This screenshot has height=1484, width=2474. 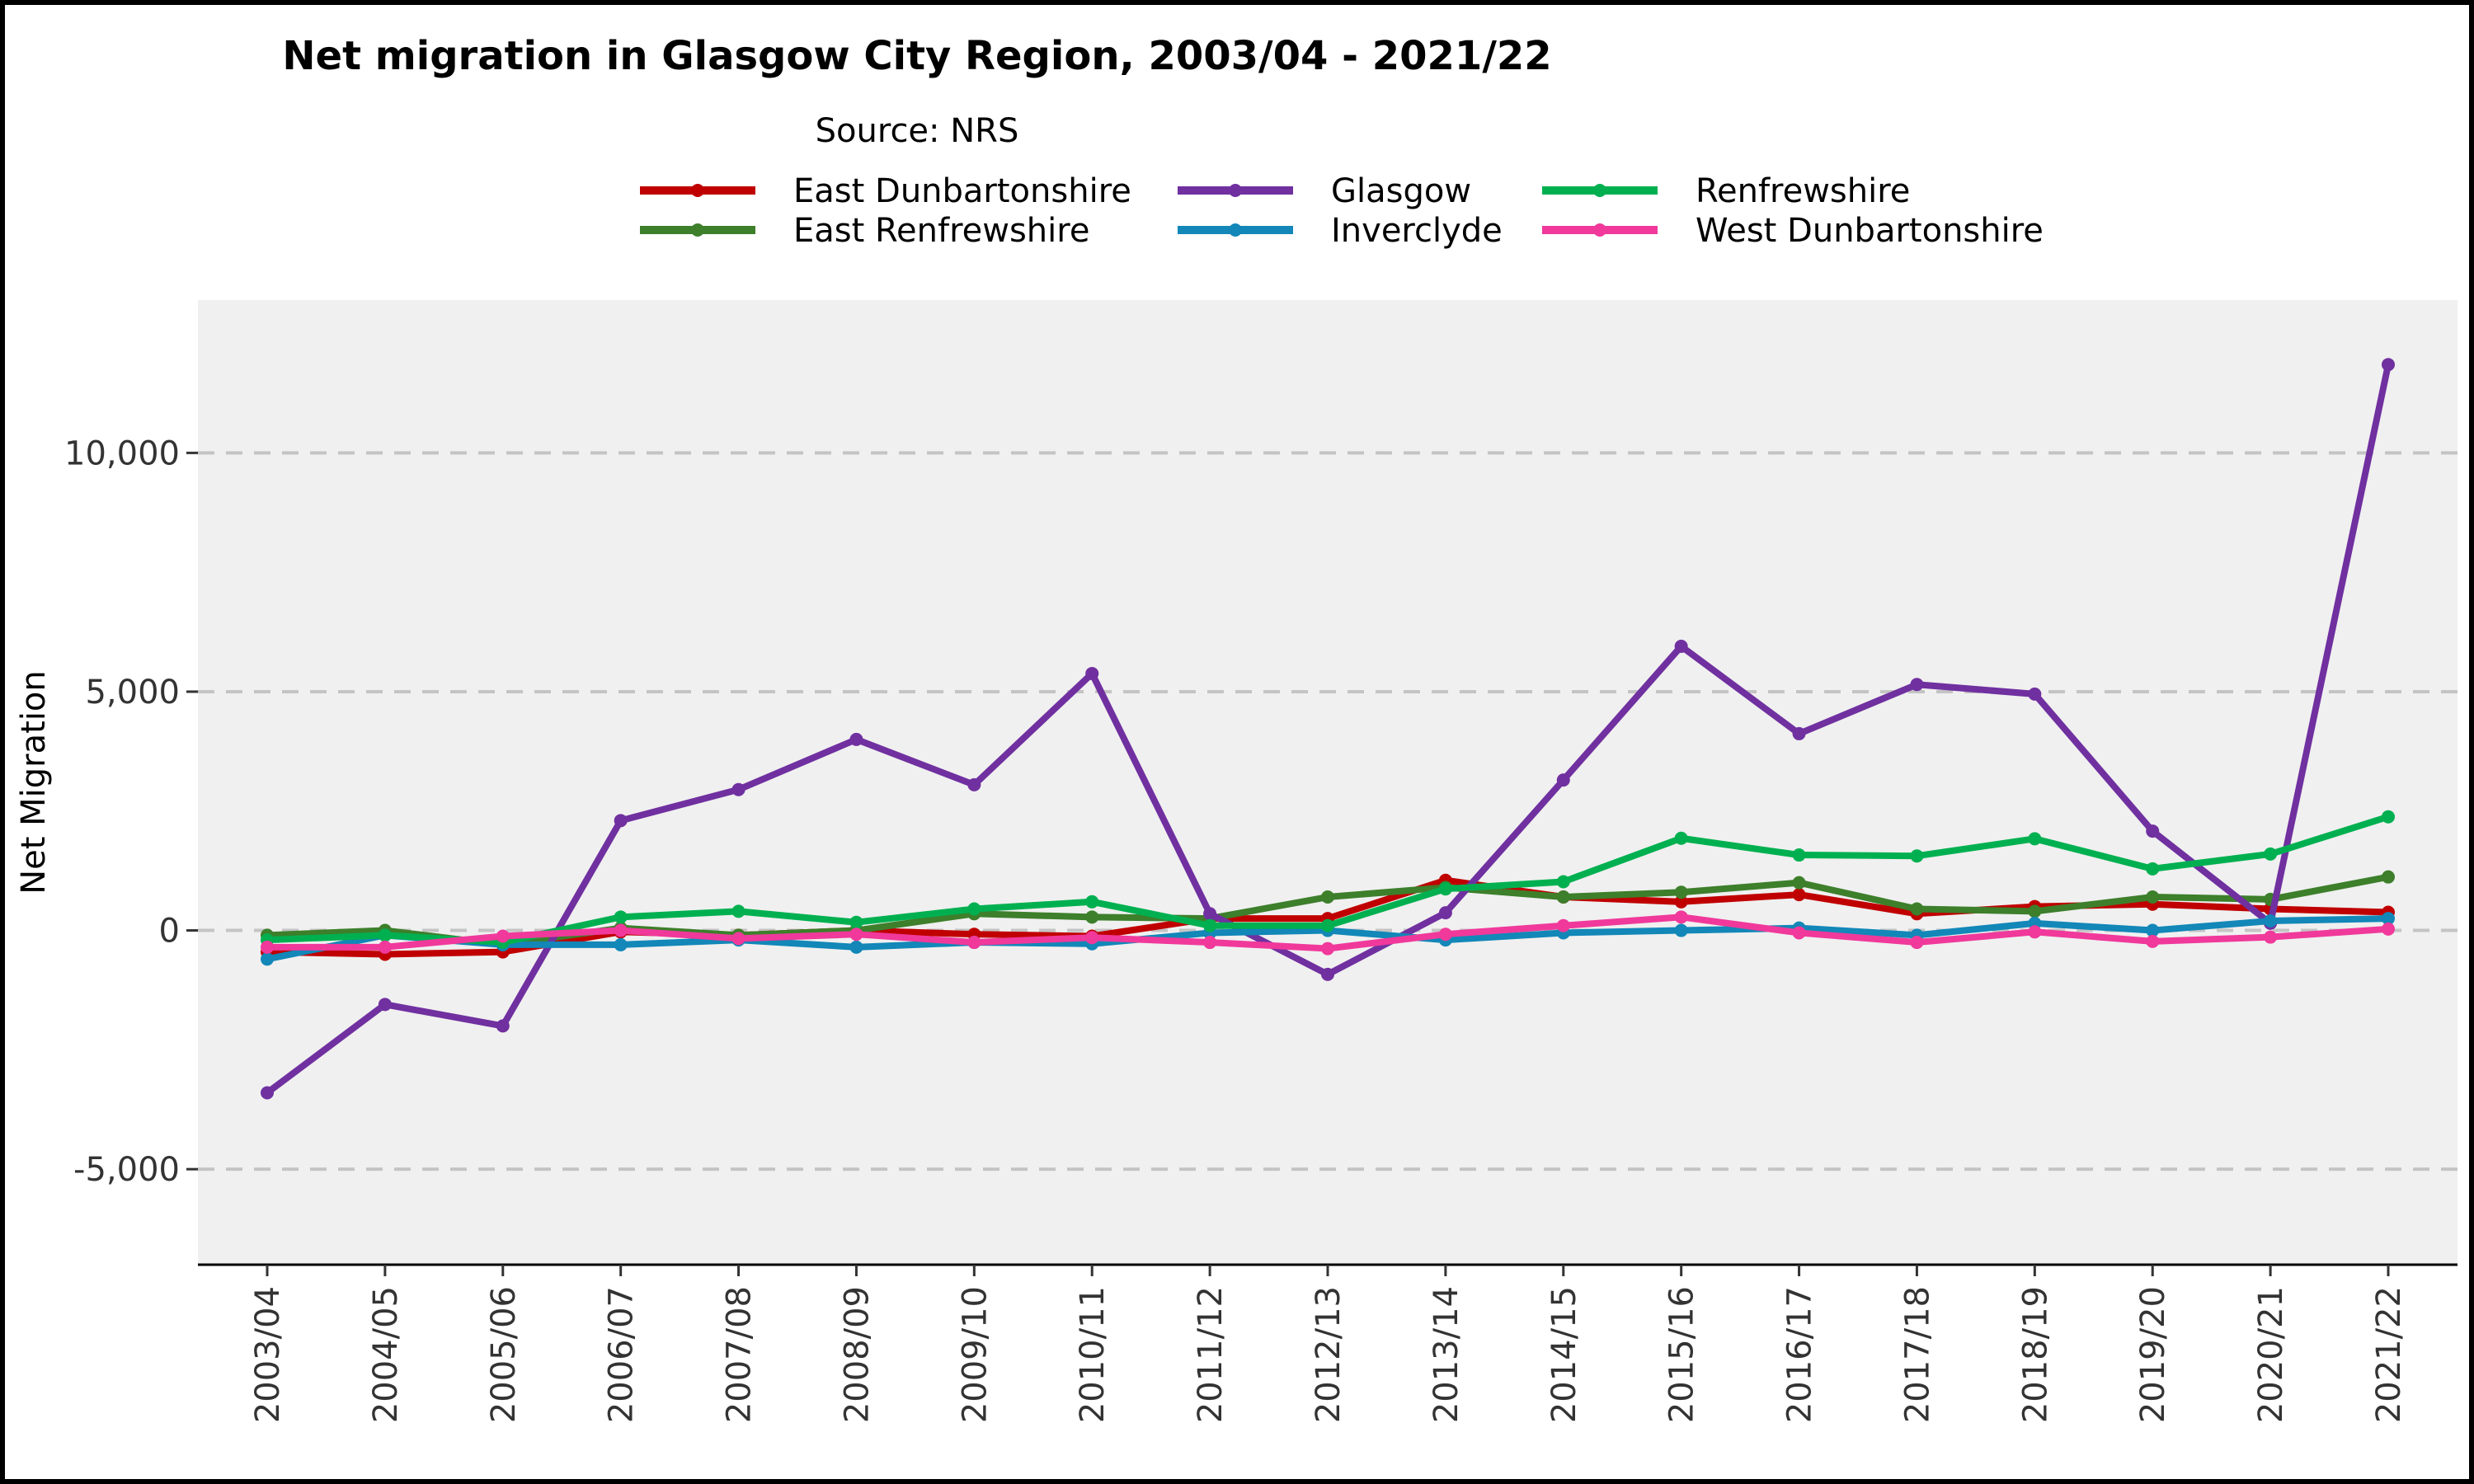 I want to click on x-tick-label: 2010/11, so click(x=1093, y=1354).